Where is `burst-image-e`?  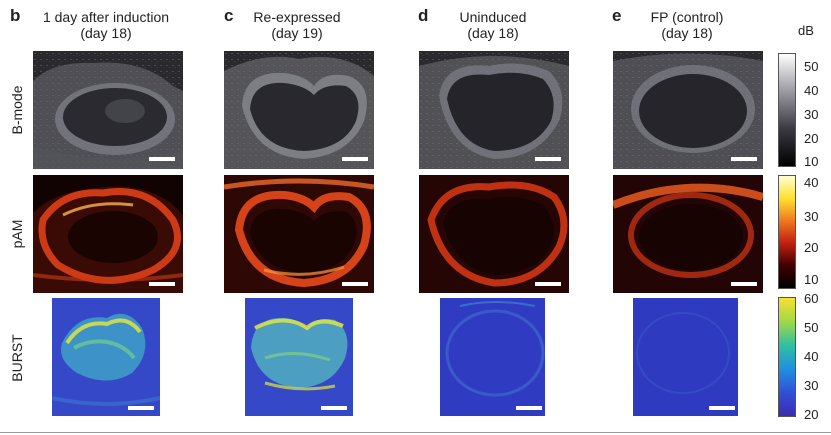 burst-image-e is located at coordinates (685, 357).